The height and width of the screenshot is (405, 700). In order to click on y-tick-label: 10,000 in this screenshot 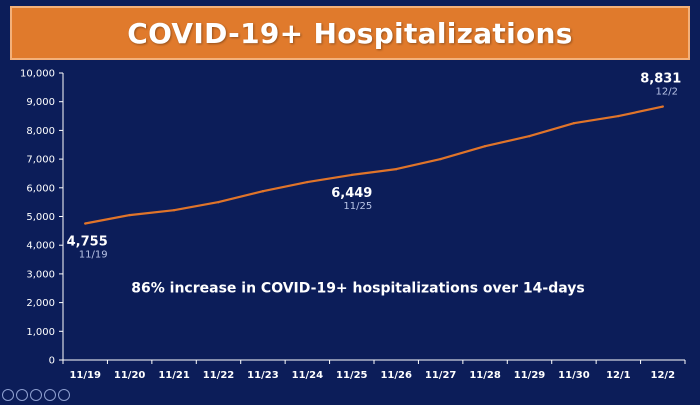, I will do `click(37, 74)`.